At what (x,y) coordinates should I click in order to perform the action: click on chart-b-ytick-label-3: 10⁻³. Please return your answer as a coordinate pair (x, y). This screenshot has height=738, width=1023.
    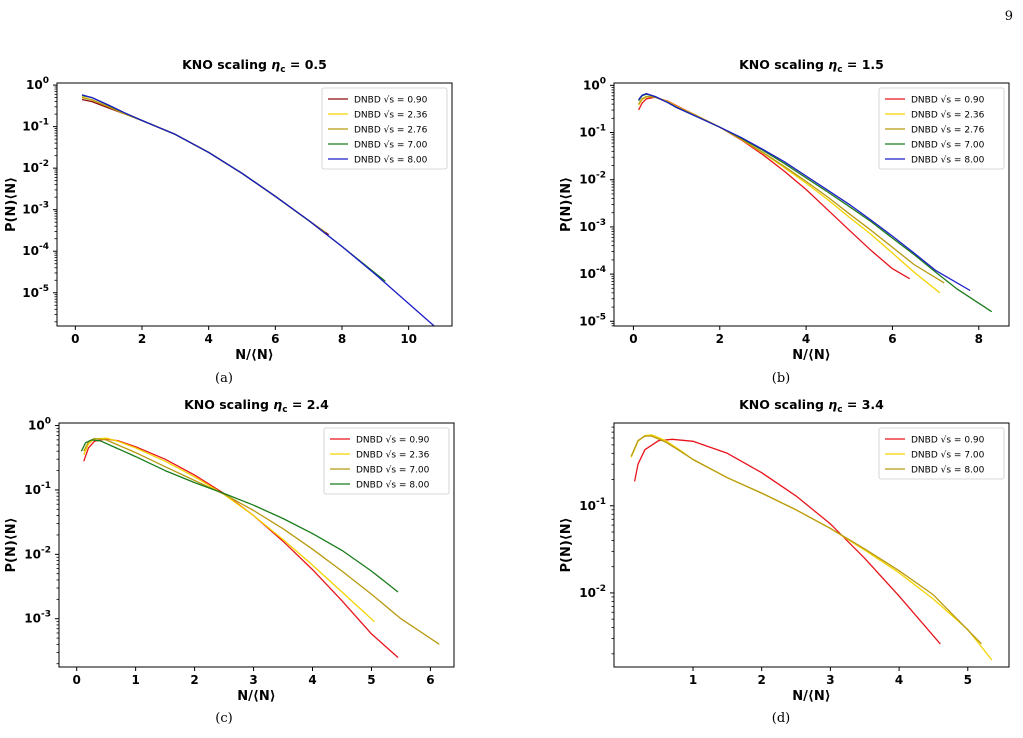
    Looking at the image, I should click on (592, 226).